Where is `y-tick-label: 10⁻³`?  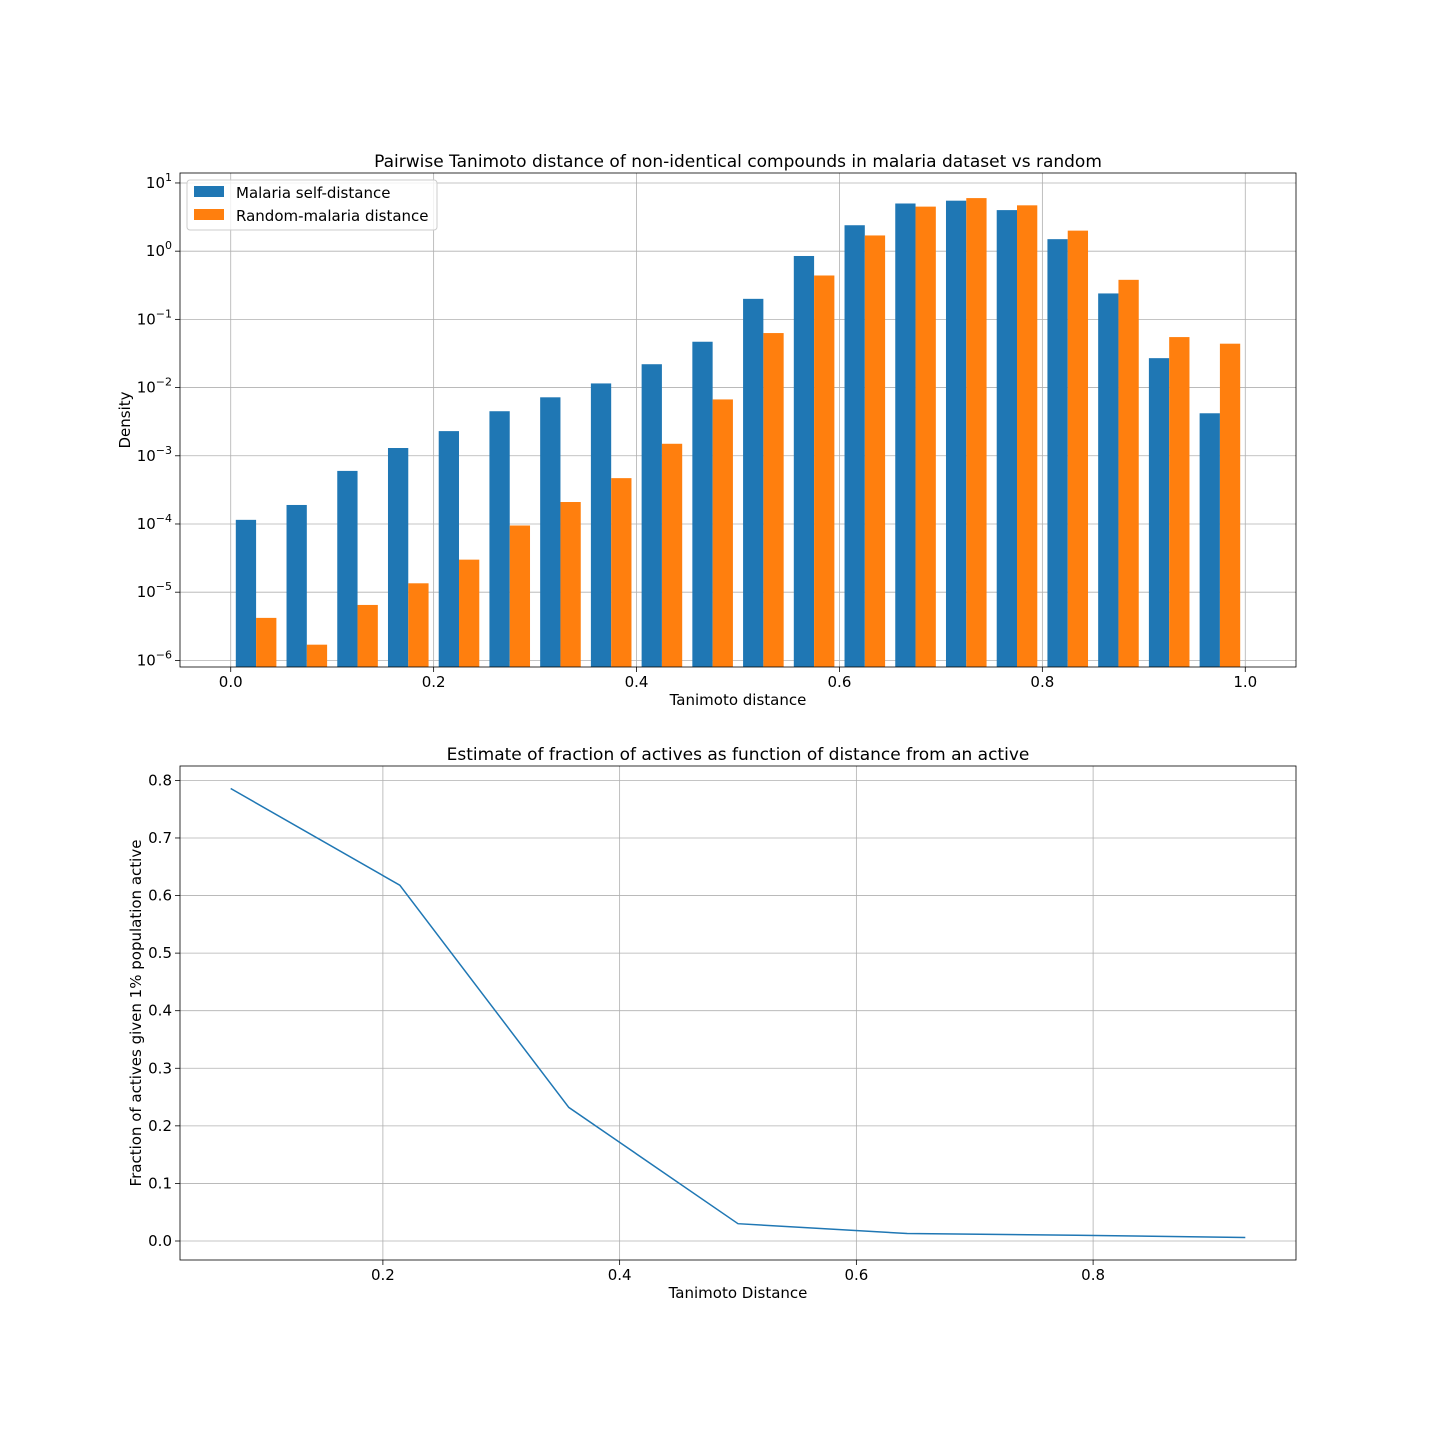
y-tick-label: 10⁻³ is located at coordinates (154, 454).